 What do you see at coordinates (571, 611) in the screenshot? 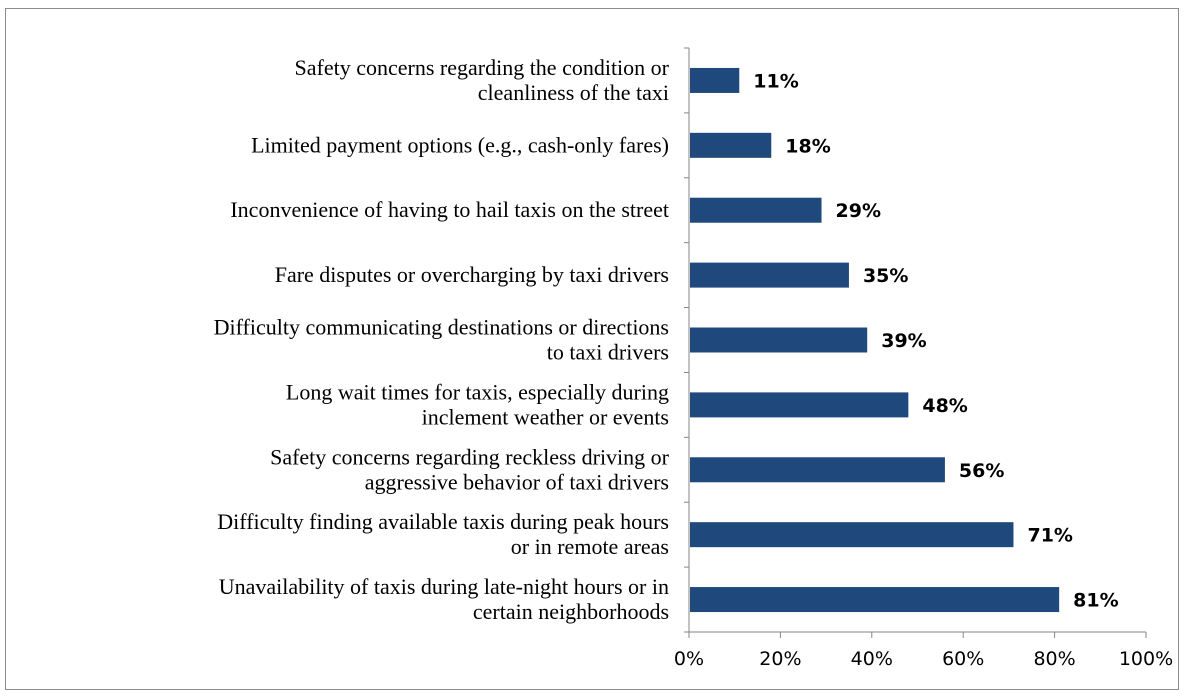
I see `category-label: certain neighborhoods` at bounding box center [571, 611].